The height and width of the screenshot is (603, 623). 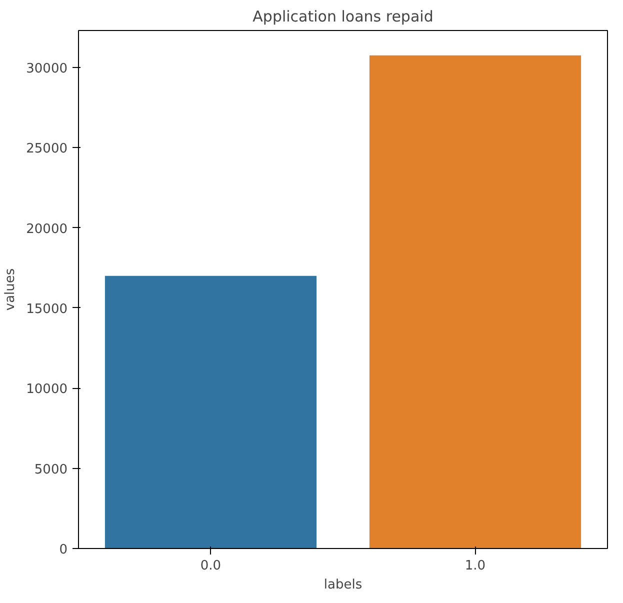 What do you see at coordinates (343, 17) in the screenshot?
I see `chart-title: Application loans repaid` at bounding box center [343, 17].